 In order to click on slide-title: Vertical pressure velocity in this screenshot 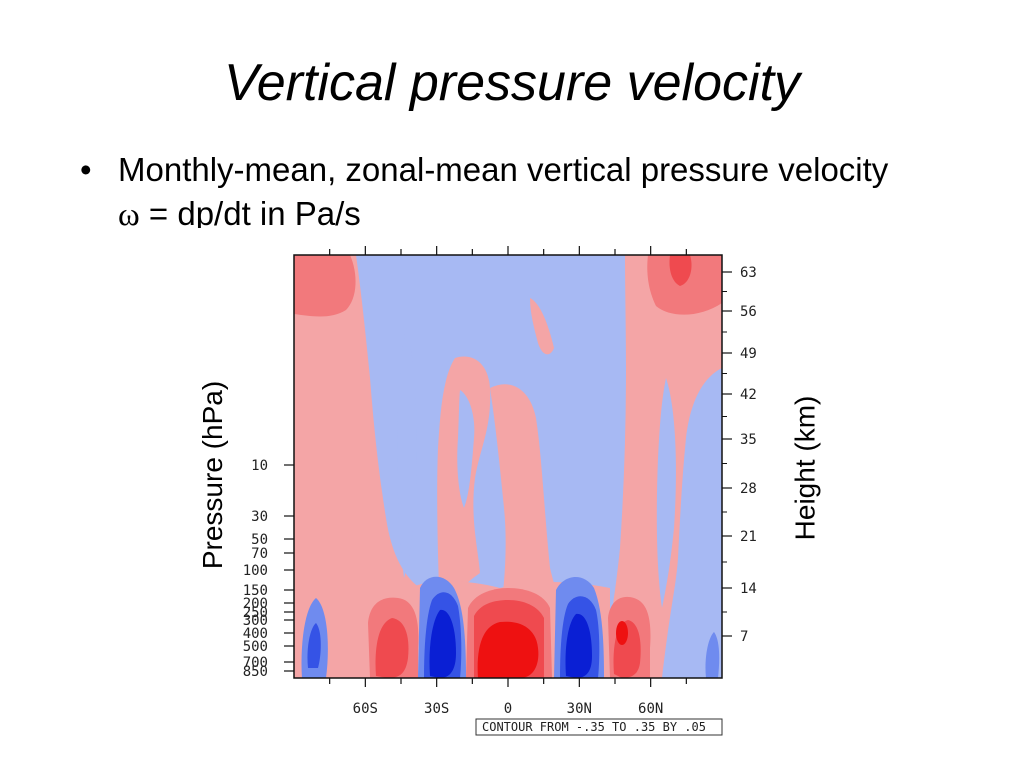, I will do `click(512, 83)`.